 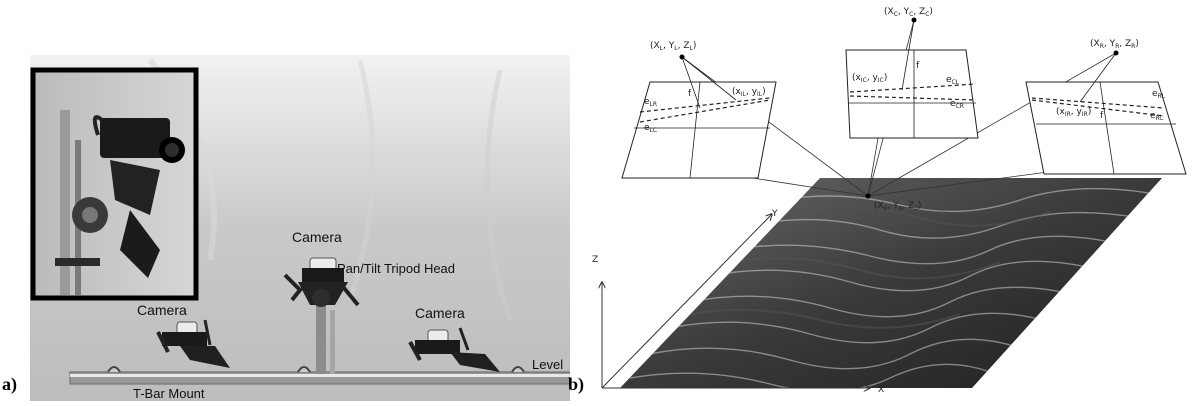 What do you see at coordinates (749, 92) in the screenshot?
I see `image-point-left: (xIL, yIL)` at bounding box center [749, 92].